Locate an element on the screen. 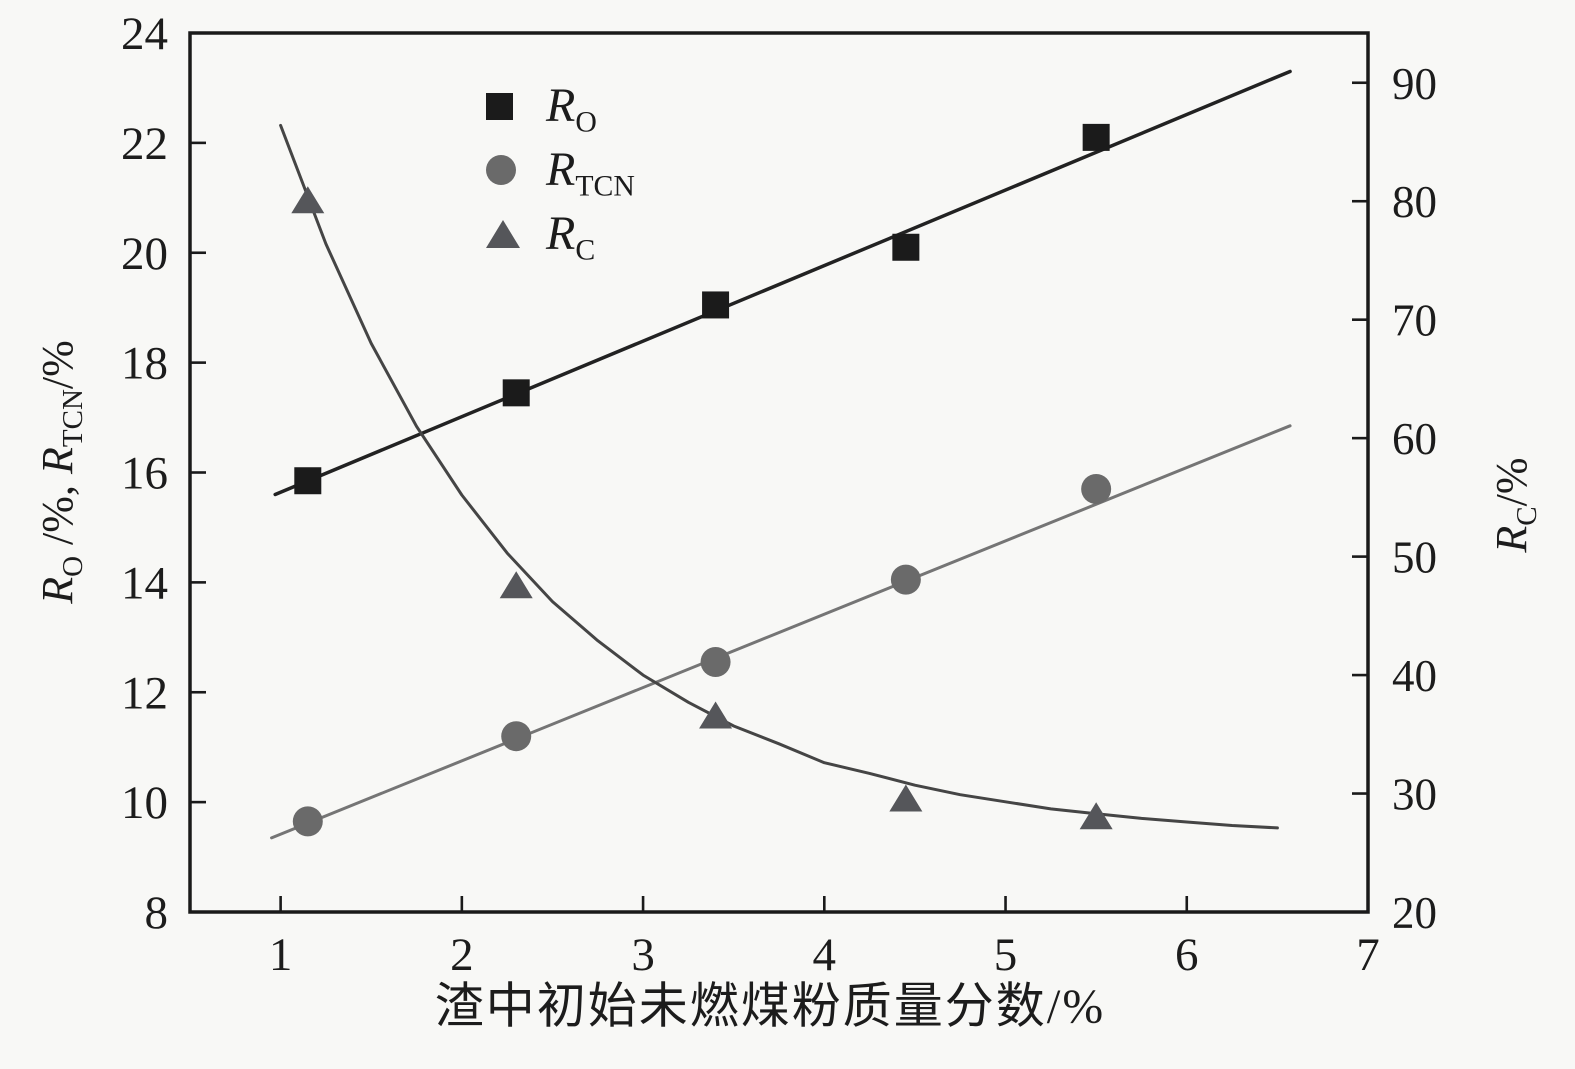  right-axis-title: RC/% is located at coordinates (1515, 505).